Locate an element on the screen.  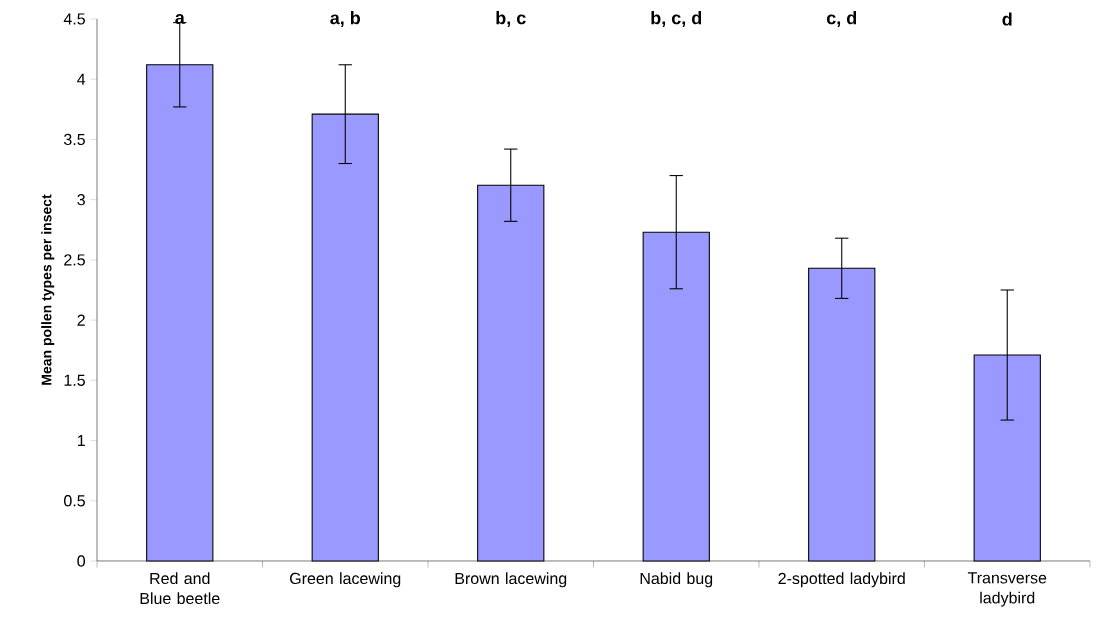
y-tick-label: 4 is located at coordinates (81, 79).